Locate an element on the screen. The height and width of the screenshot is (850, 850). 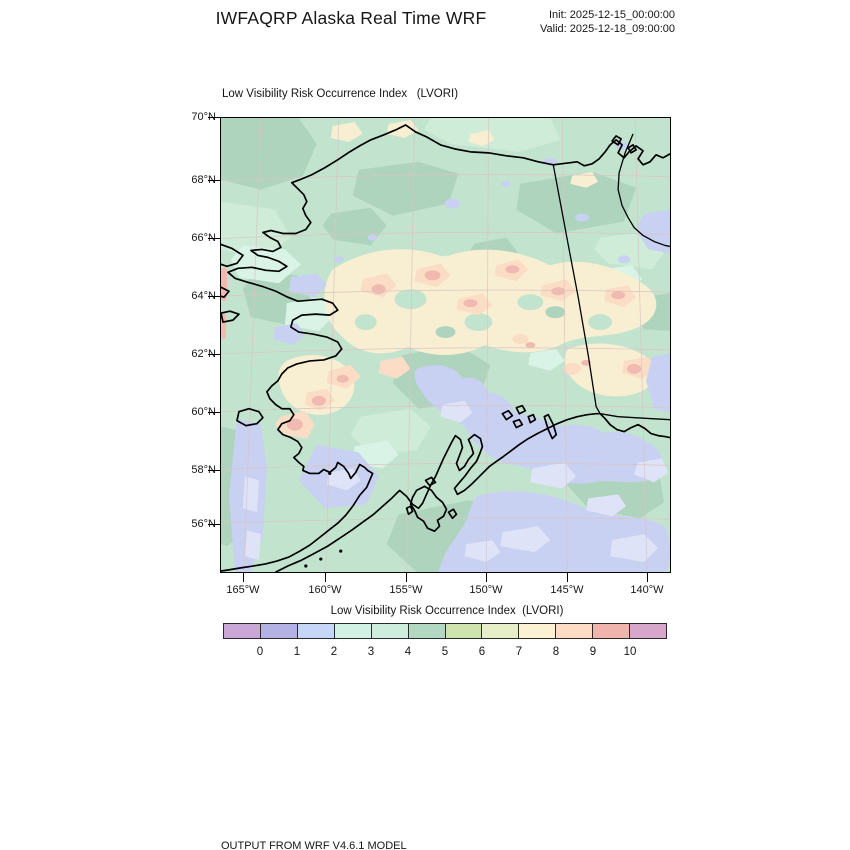
colorbar-tick-9: 9 is located at coordinates (593, 652).